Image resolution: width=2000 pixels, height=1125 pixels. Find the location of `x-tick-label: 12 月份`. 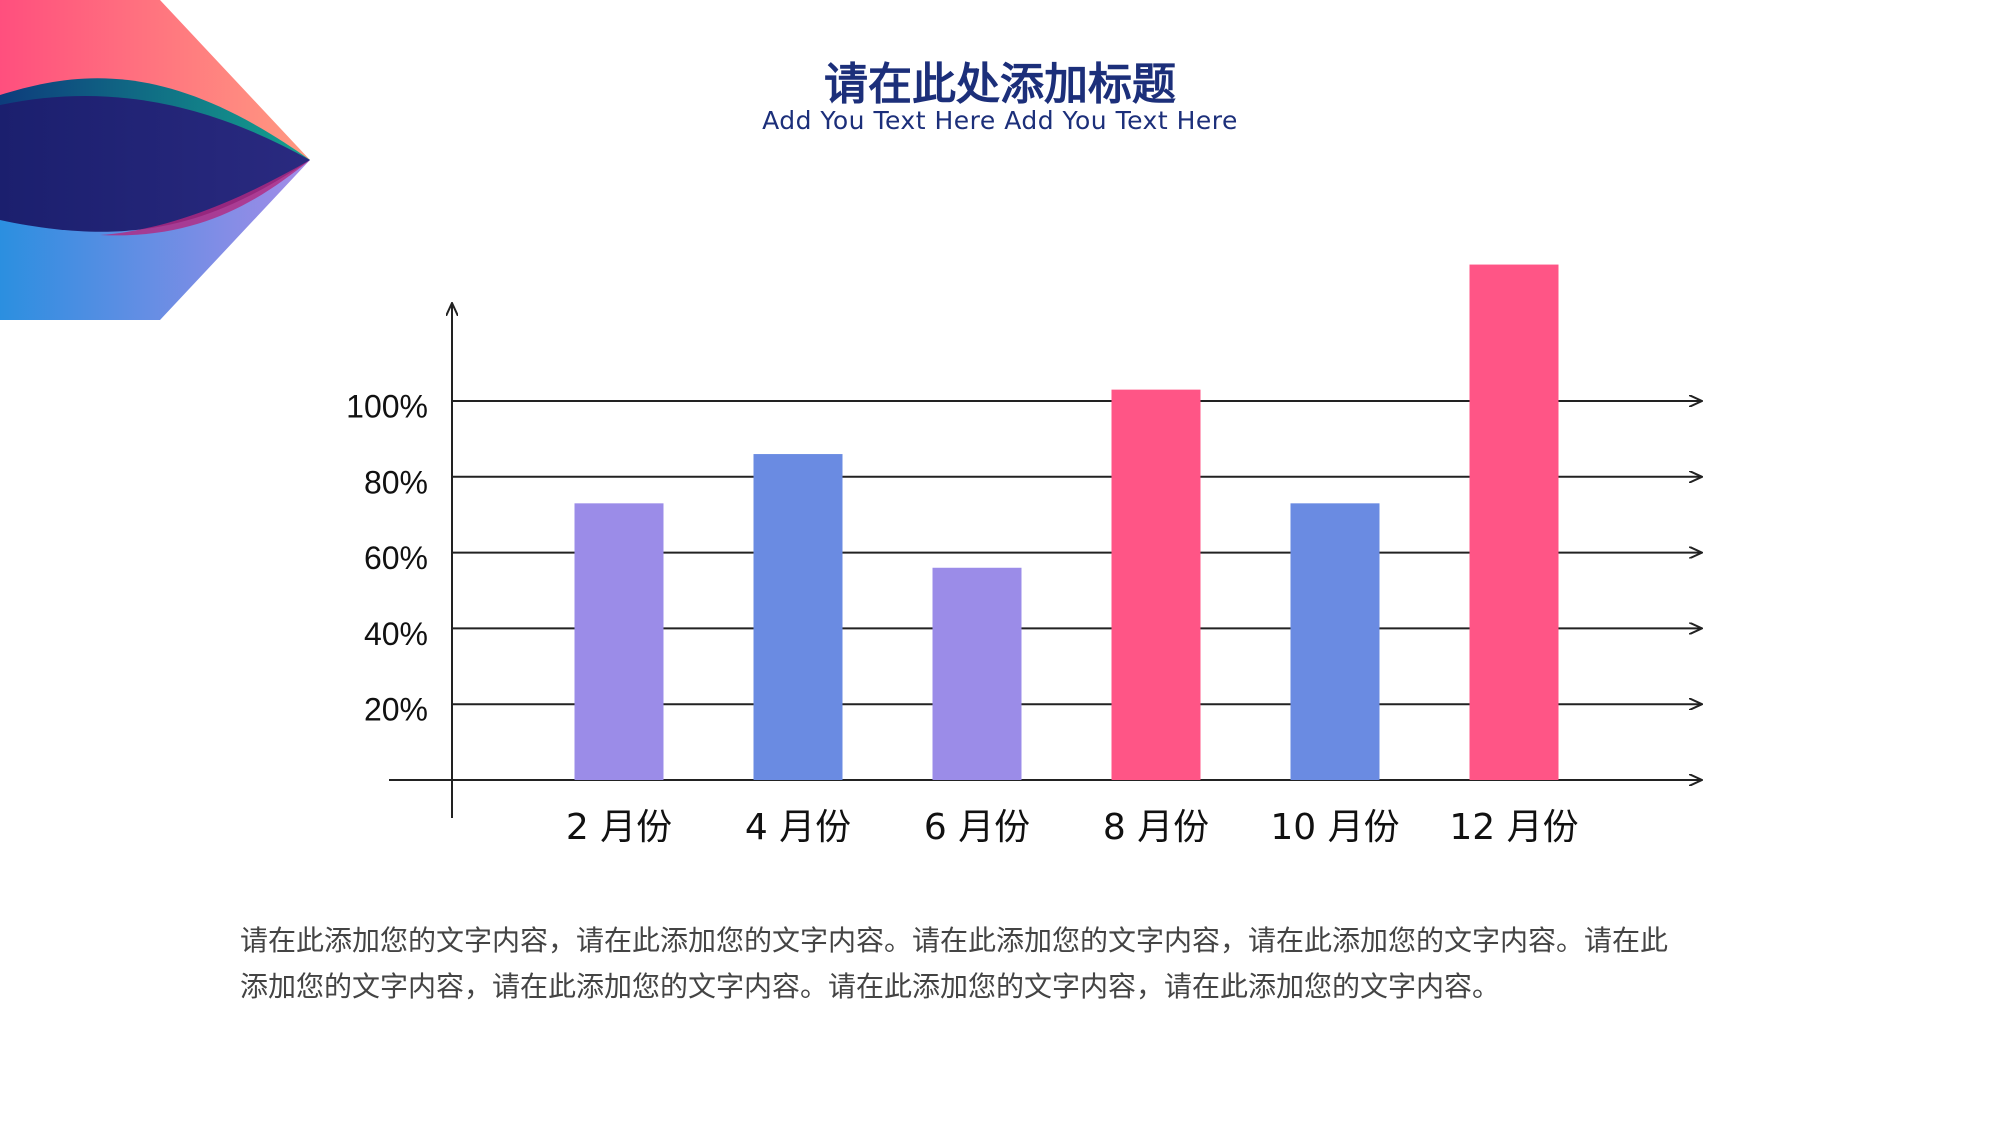

x-tick-label: 12 月份 is located at coordinates (1513, 827).